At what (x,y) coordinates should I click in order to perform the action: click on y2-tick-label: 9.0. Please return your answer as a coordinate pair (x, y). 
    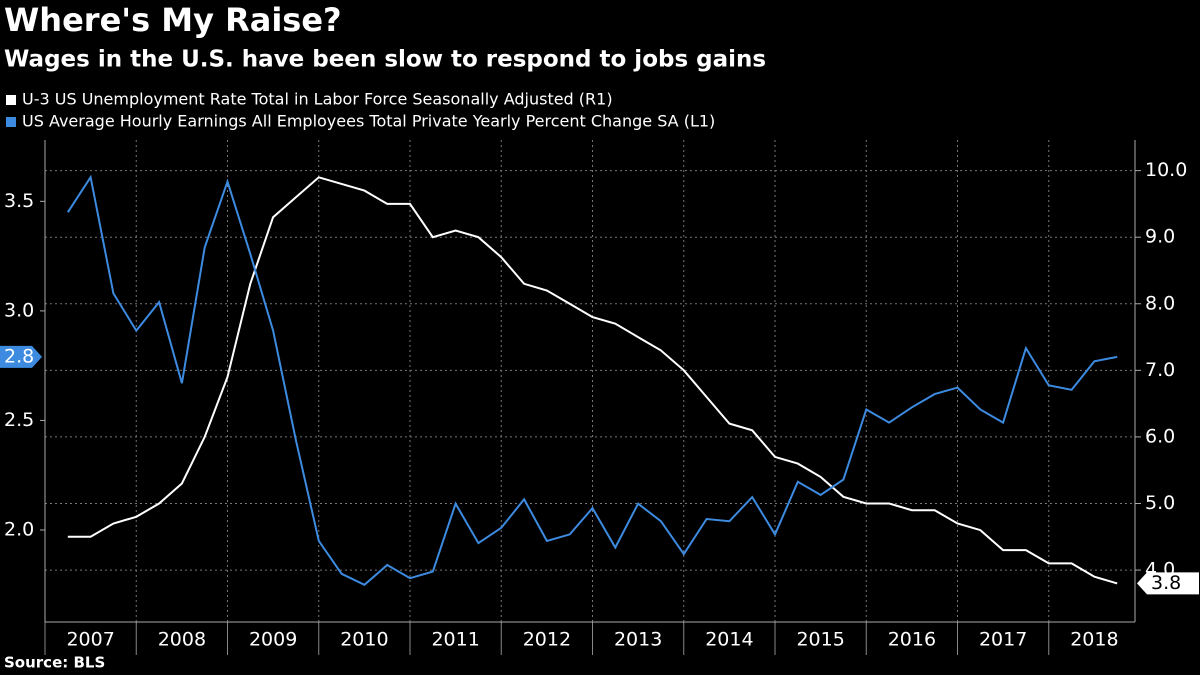
    Looking at the image, I should click on (1160, 237).